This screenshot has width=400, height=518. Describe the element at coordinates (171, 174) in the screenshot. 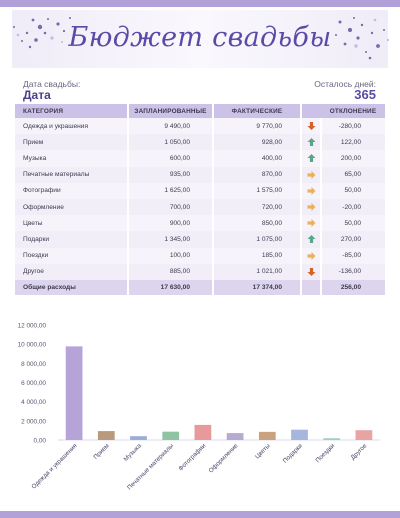

I see `planned-cell: 935,00` at that location.